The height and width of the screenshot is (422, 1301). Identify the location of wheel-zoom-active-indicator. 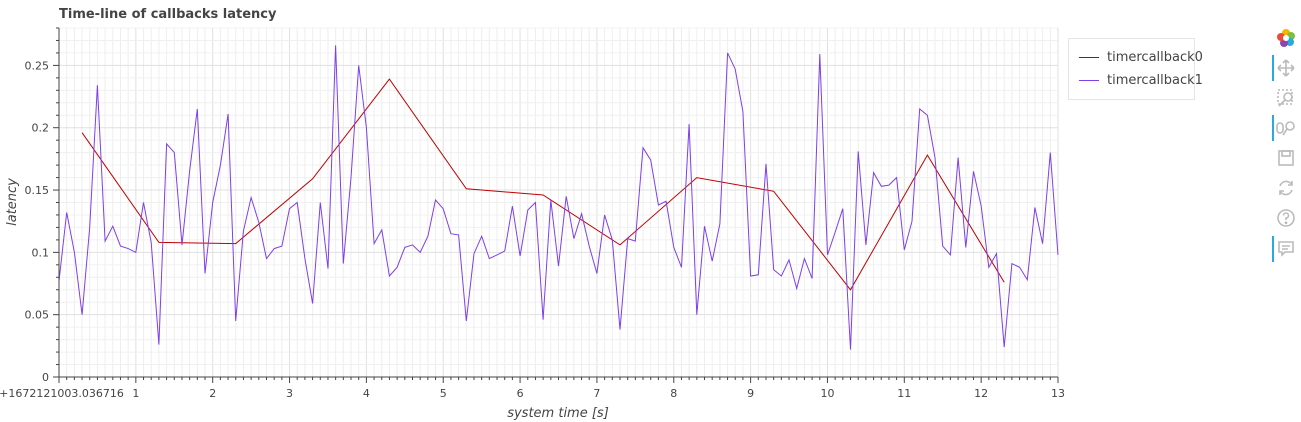
(1273, 128).